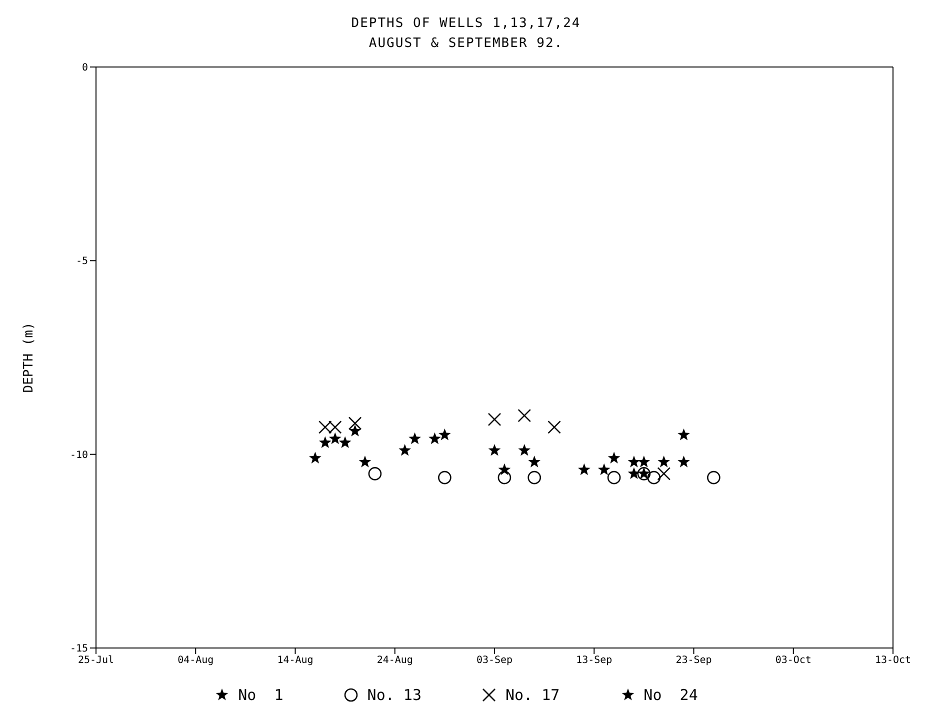  I want to click on x-tick-label: 03-Sep, so click(494, 660).